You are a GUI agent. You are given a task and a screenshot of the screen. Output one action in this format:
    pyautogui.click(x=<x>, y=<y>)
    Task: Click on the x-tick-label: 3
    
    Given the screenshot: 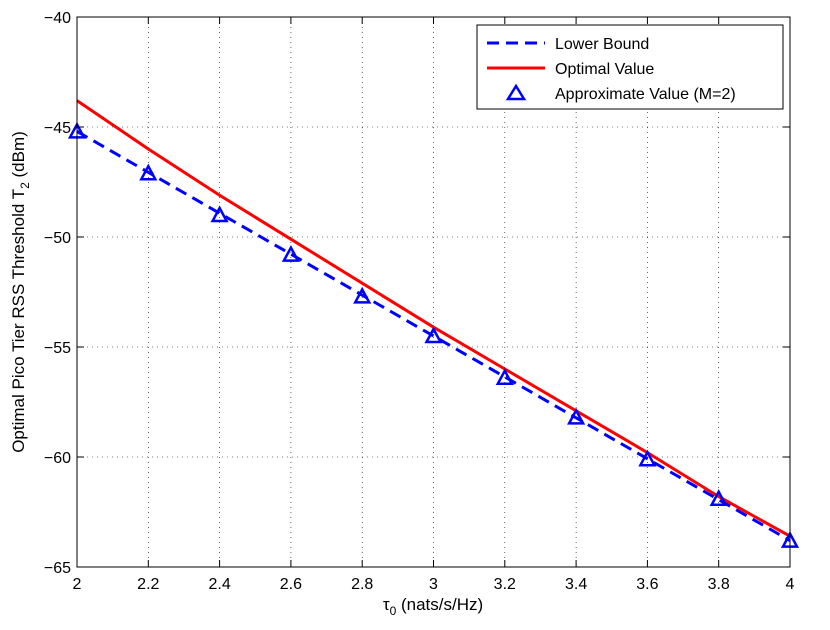 What is the action you would take?
    pyautogui.click(x=433, y=584)
    